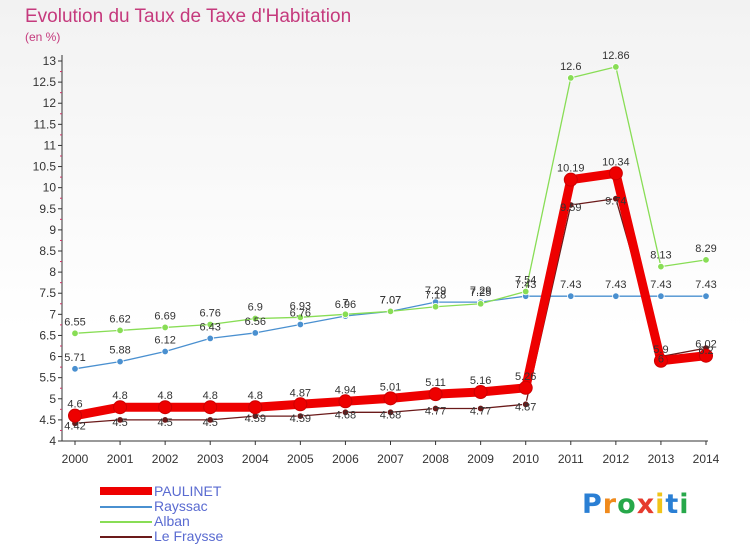 The height and width of the screenshot is (550, 750). Describe the element at coordinates (50, 145) in the screenshot. I see `y-tick-label: 11` at that location.